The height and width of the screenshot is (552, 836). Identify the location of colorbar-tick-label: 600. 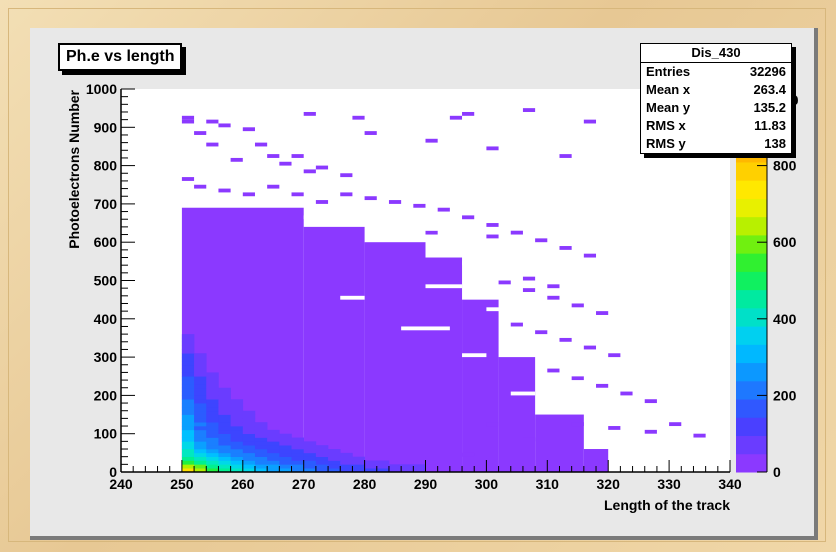
(785, 242).